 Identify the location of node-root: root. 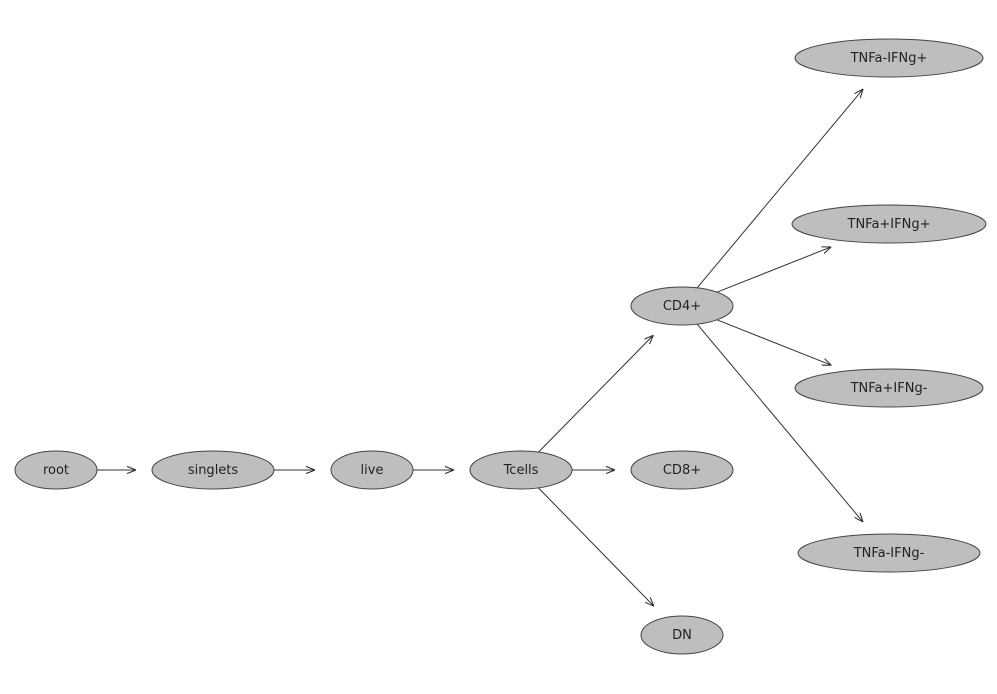
(56, 470).